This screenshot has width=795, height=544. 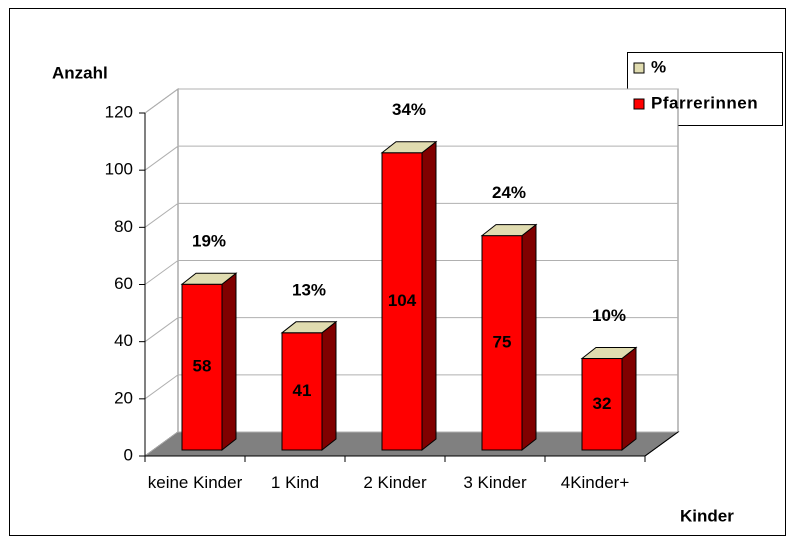 I want to click on percent-label: 19%, so click(x=209, y=241).